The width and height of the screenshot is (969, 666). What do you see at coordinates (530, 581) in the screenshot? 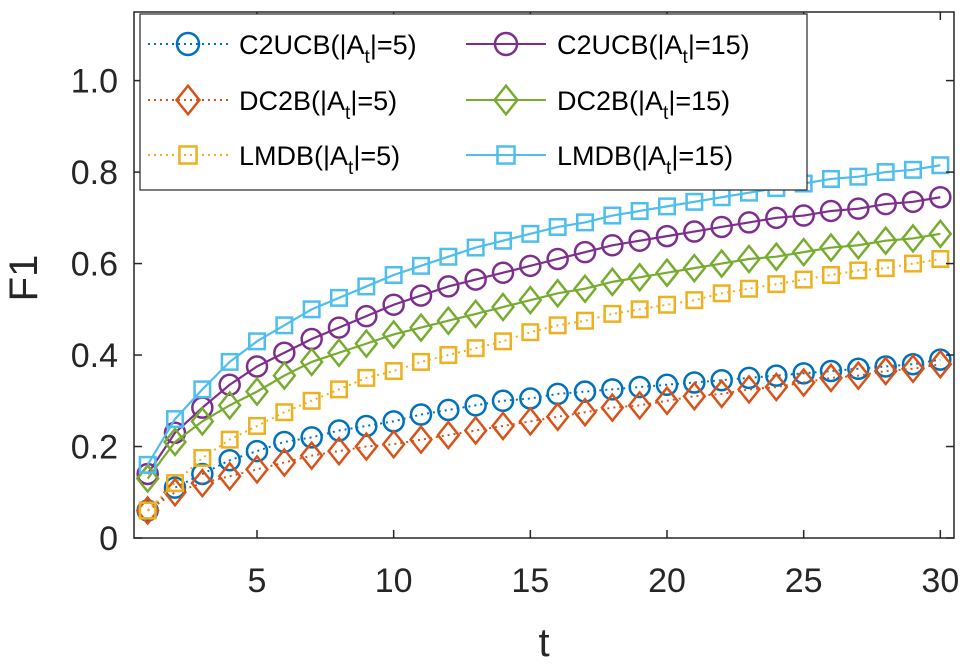
I see `x-tick-label: 15` at bounding box center [530, 581].